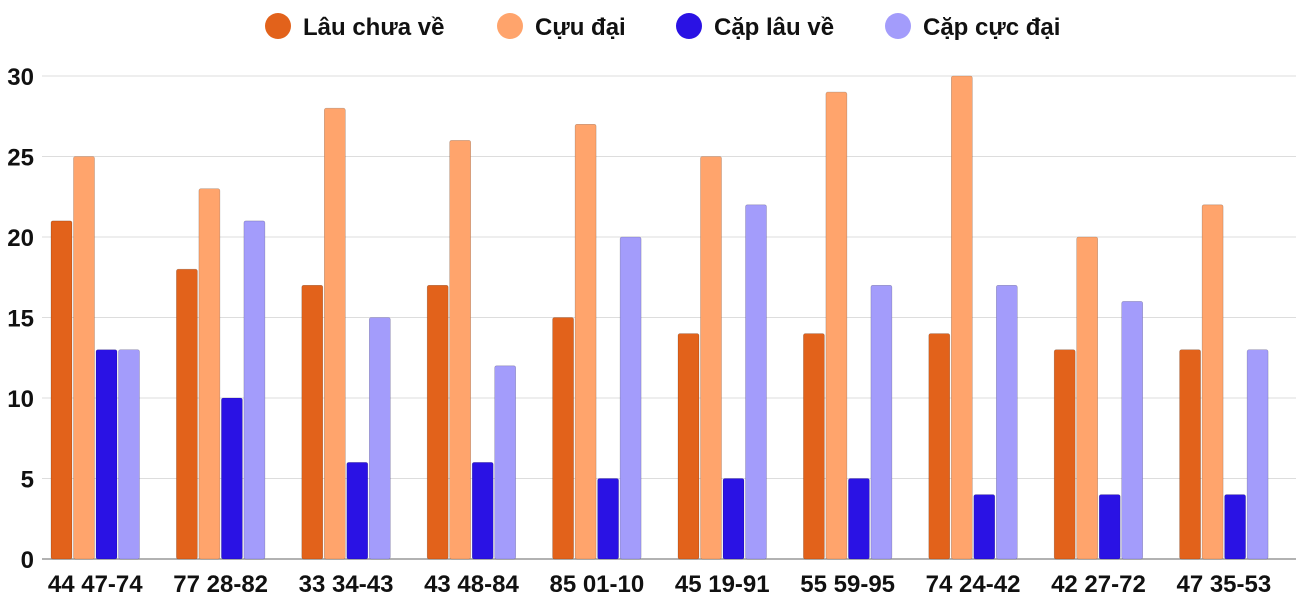 The image size is (1300, 600). Describe the element at coordinates (20, 77) in the screenshot. I see `y-tick-label: 30` at that location.